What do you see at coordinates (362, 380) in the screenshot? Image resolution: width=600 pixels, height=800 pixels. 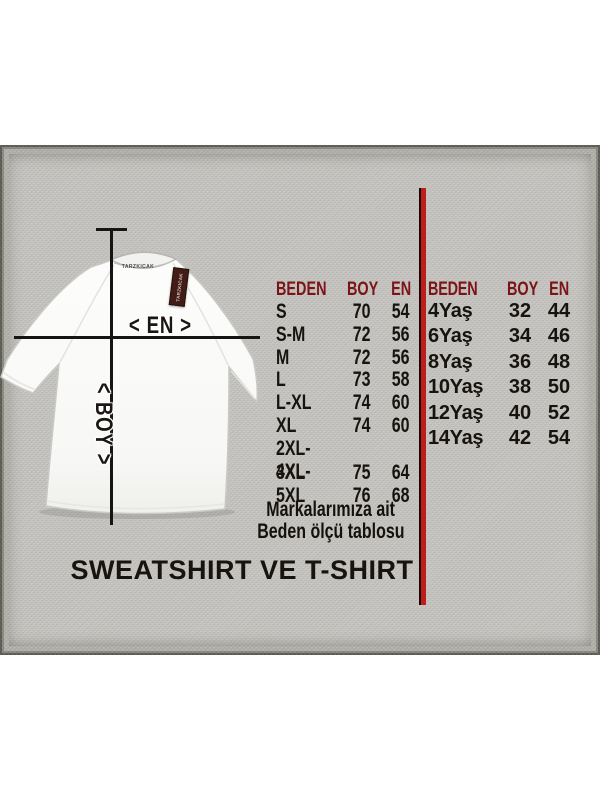 I see `boy-value: 73` at bounding box center [362, 380].